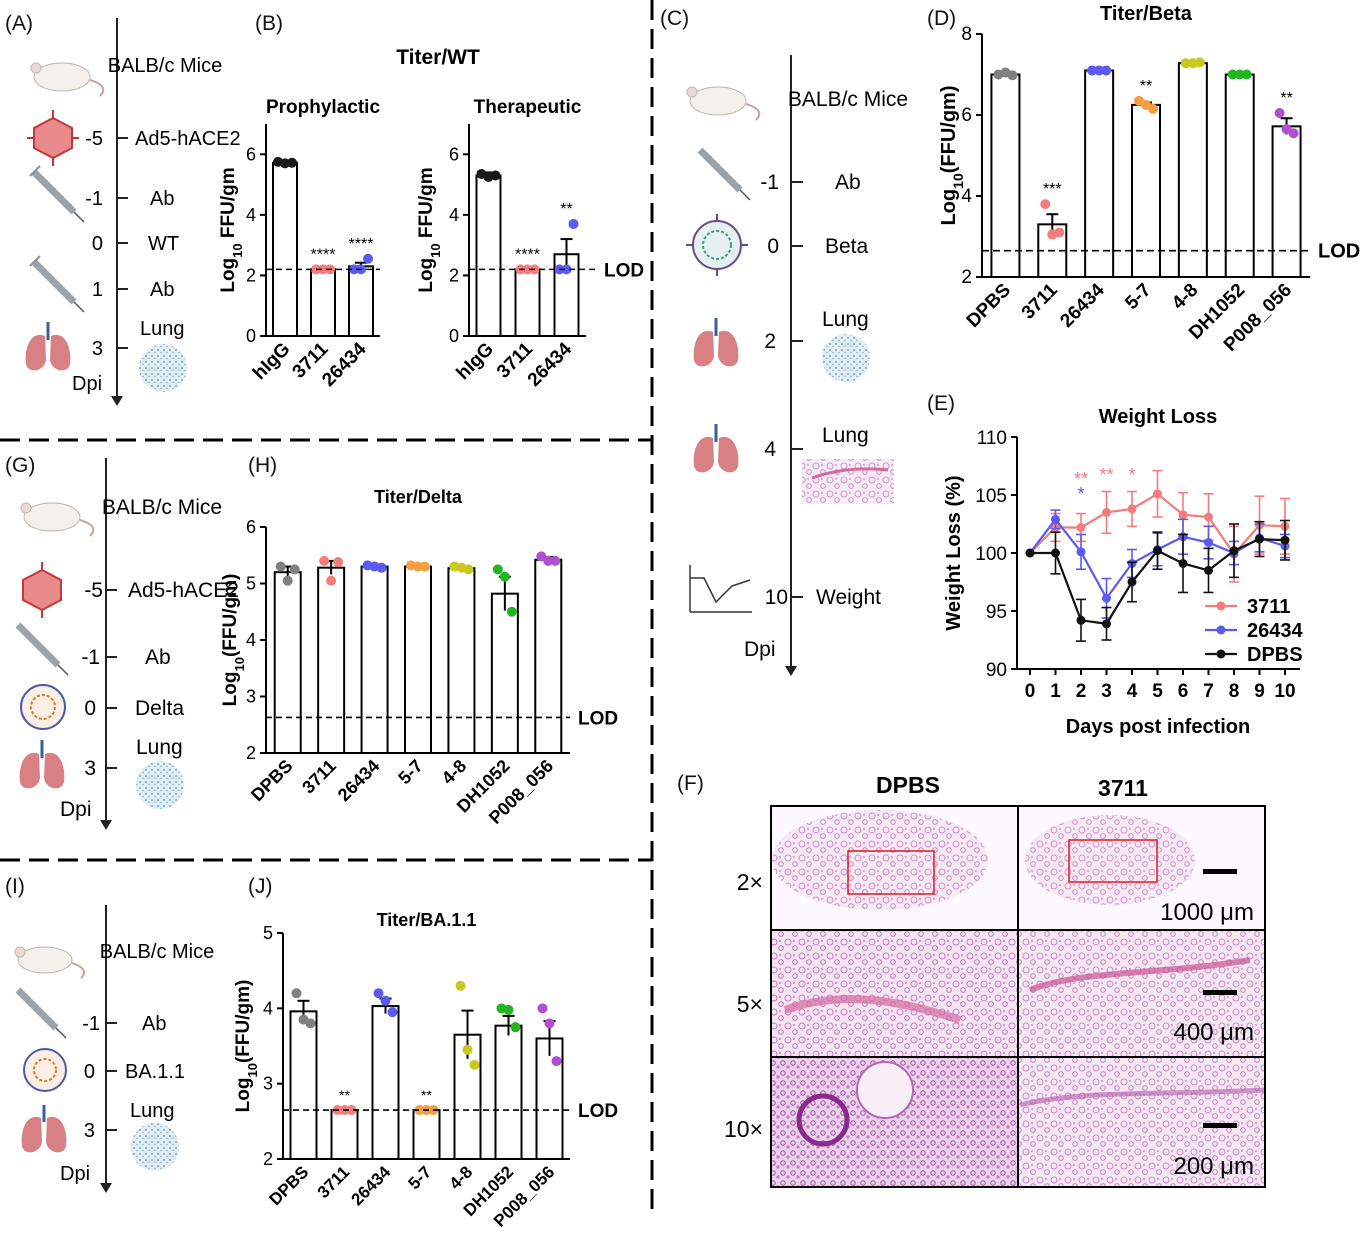 Image resolution: width=1367 pixels, height=1257 pixels. Describe the element at coordinates (1106, 691) in the screenshot. I see `x-tick-label: 3` at that location.